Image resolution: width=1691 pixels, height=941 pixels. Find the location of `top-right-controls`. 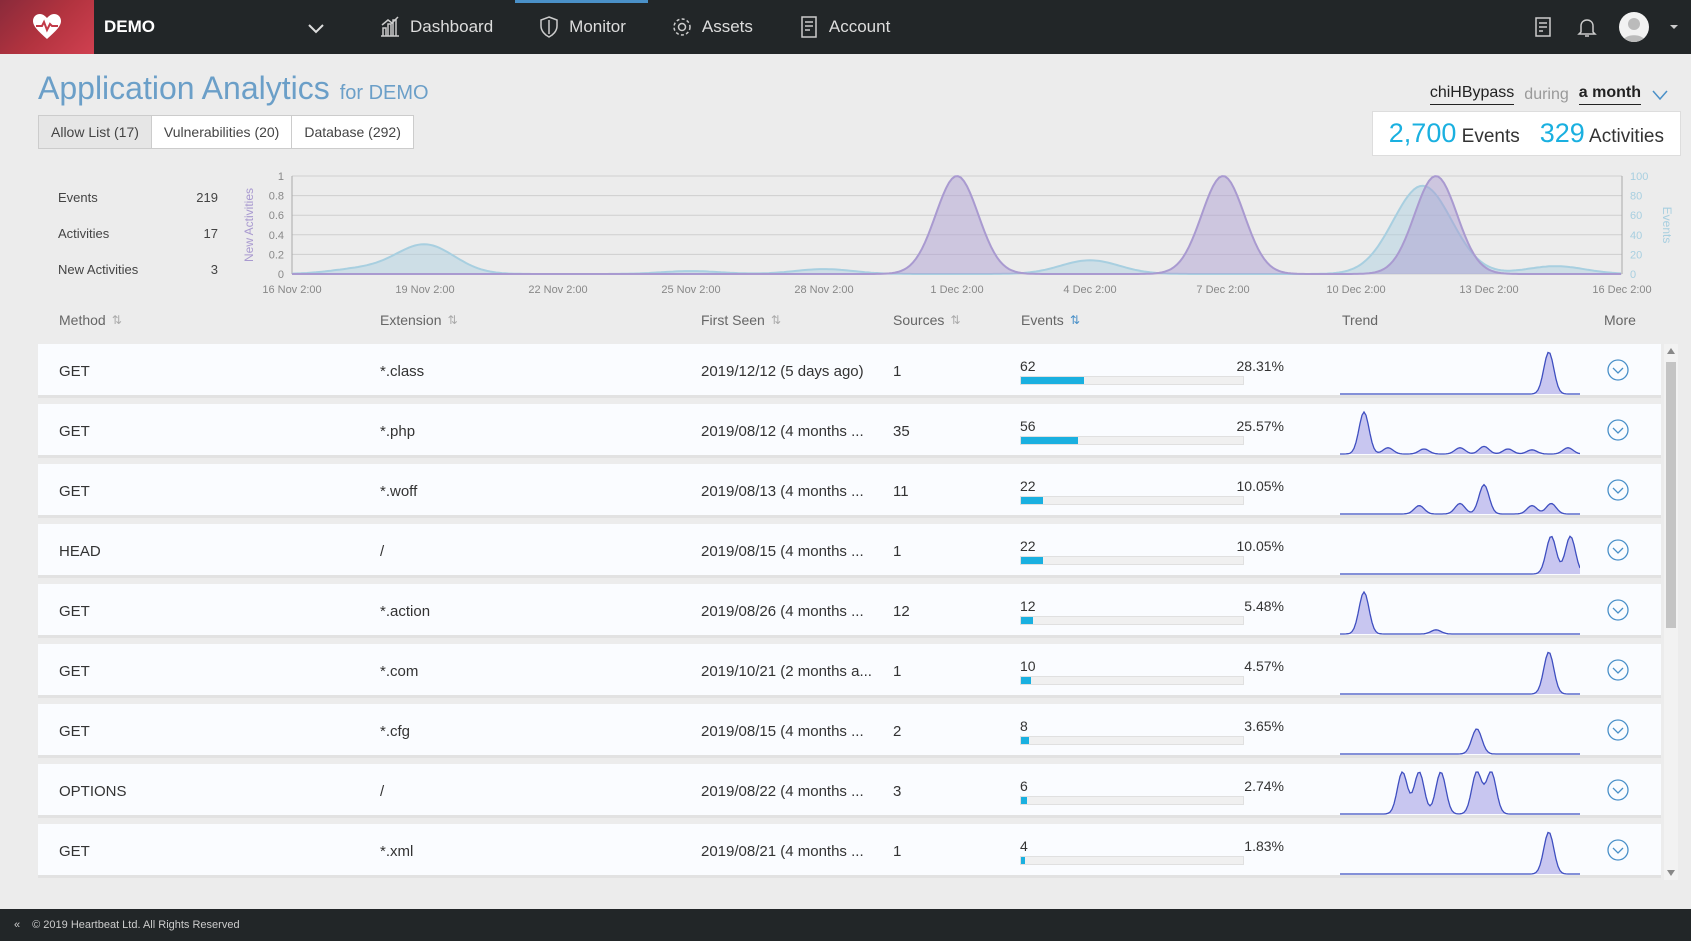

top-right-controls is located at coordinates (1611, 27).